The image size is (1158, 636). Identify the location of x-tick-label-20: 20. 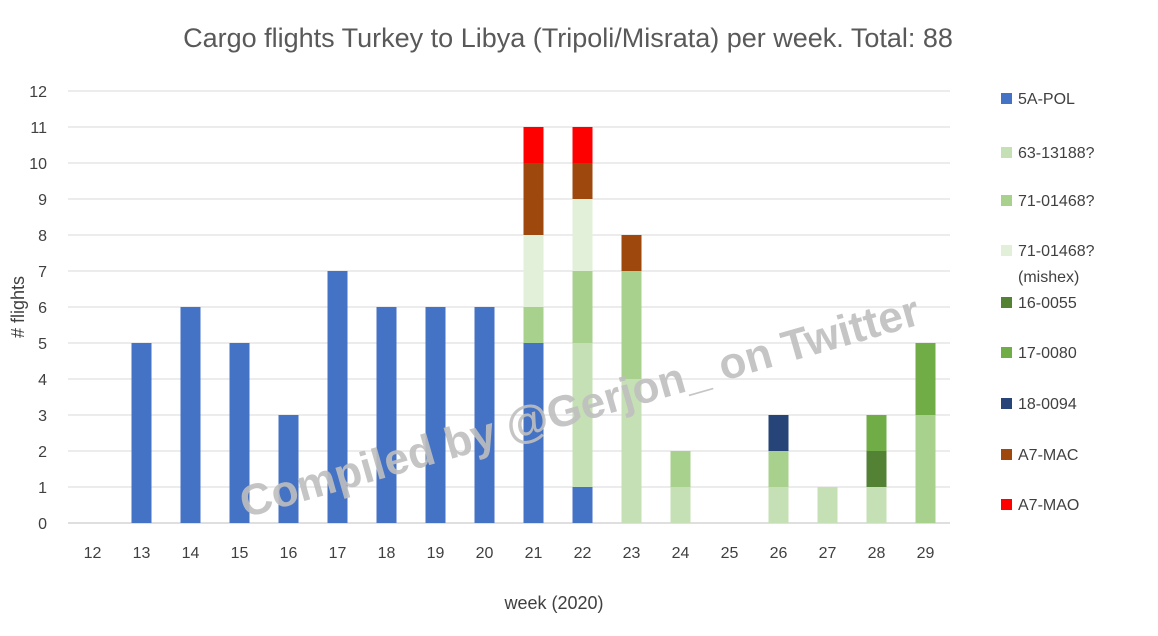
(485, 553).